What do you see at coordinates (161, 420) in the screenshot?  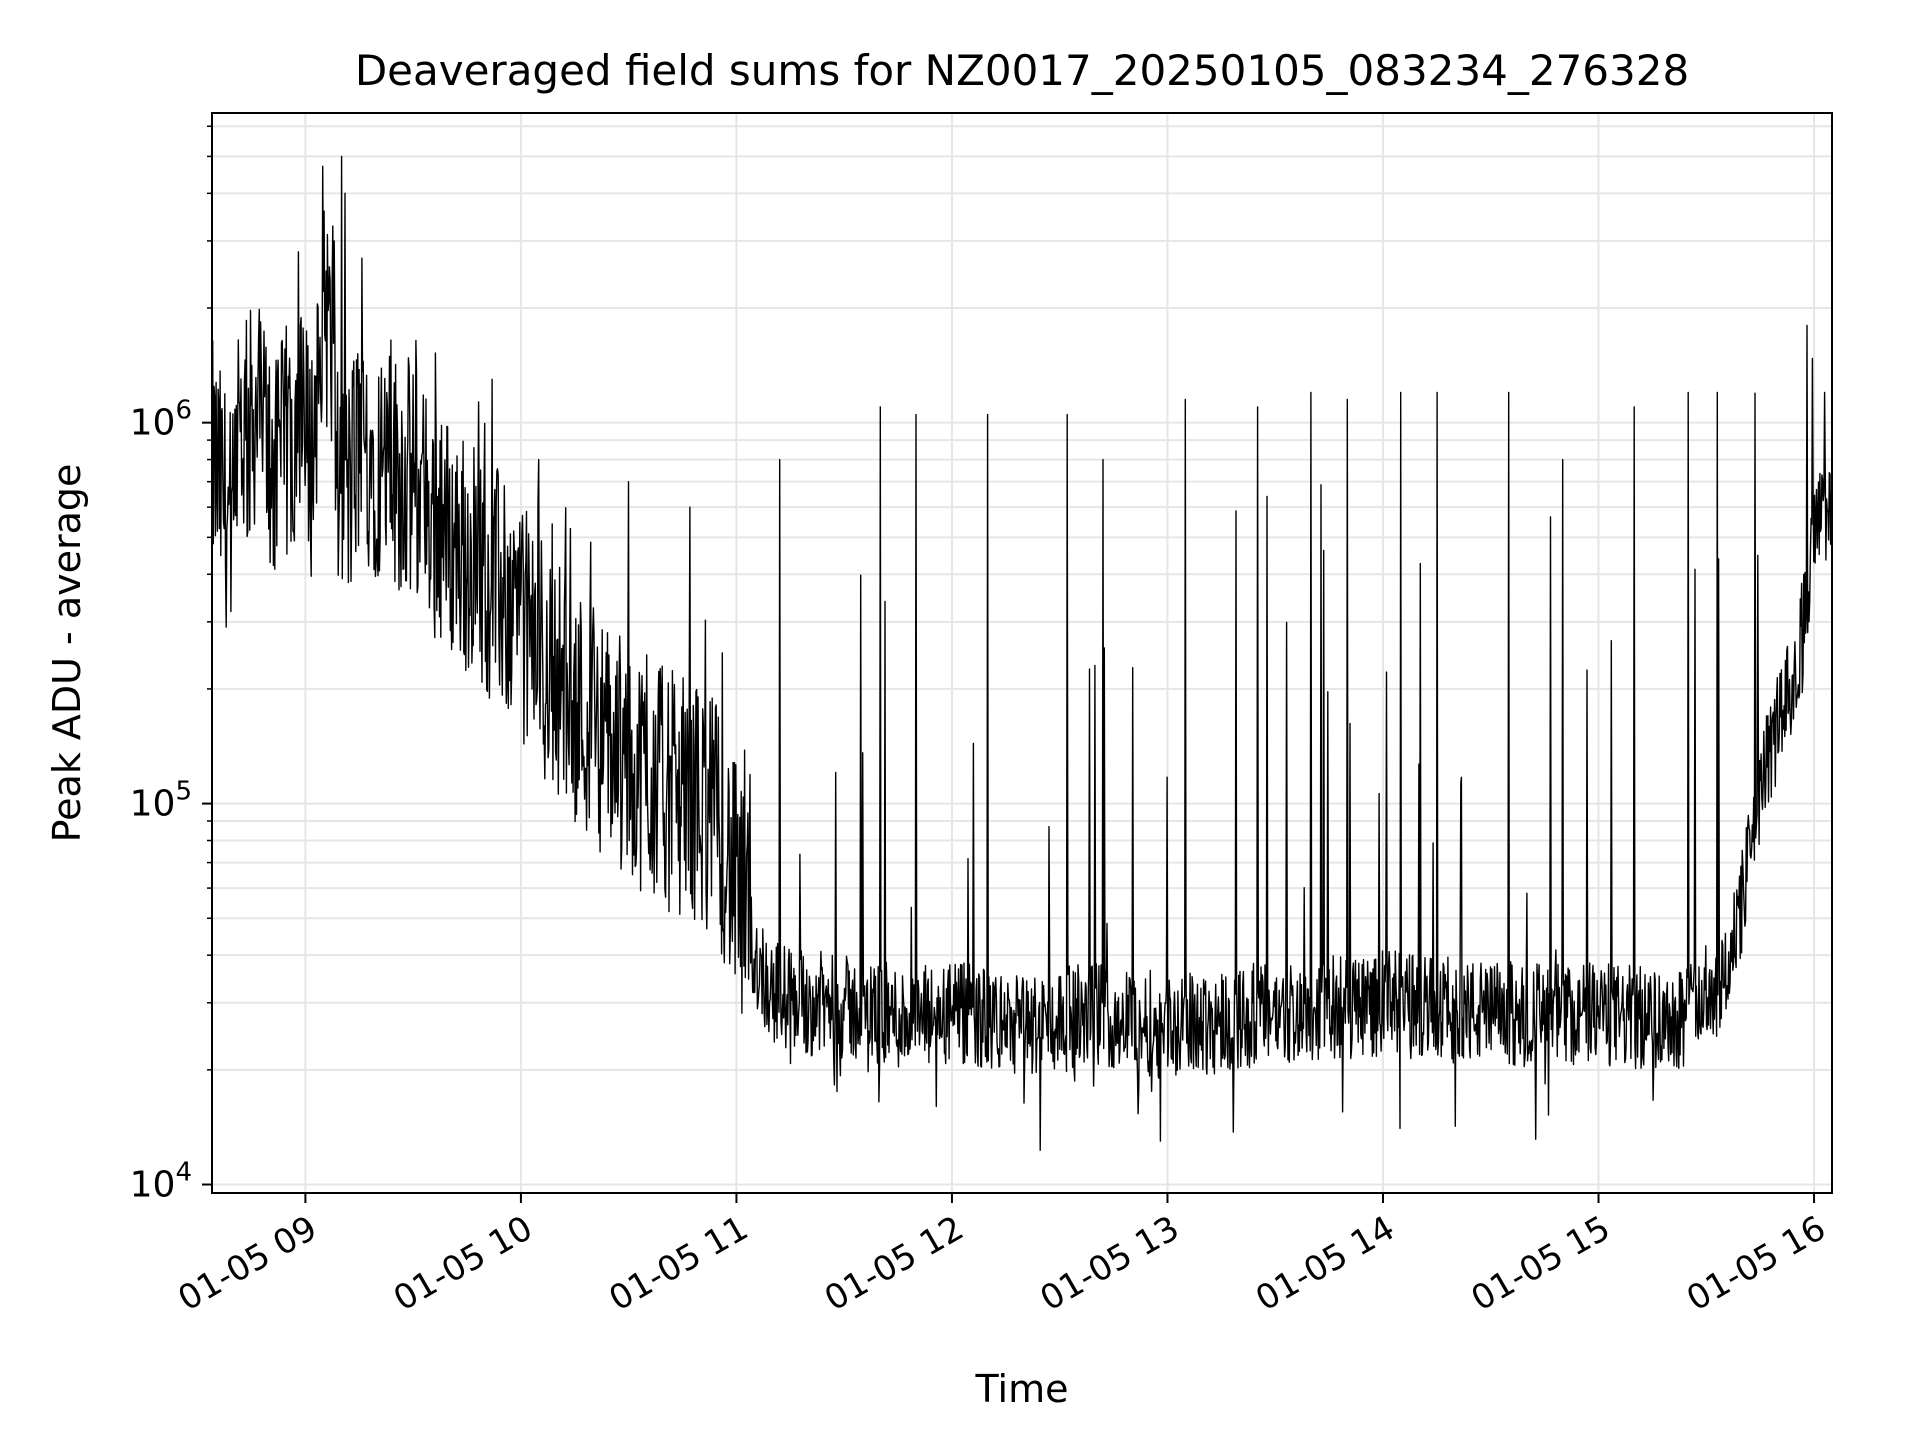 I see `y-tick-label: 10⁶` at bounding box center [161, 420].